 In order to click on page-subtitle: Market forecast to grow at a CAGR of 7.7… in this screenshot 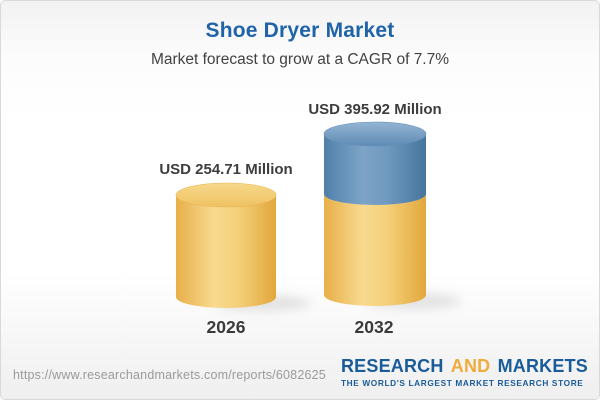, I will do `click(300, 59)`.